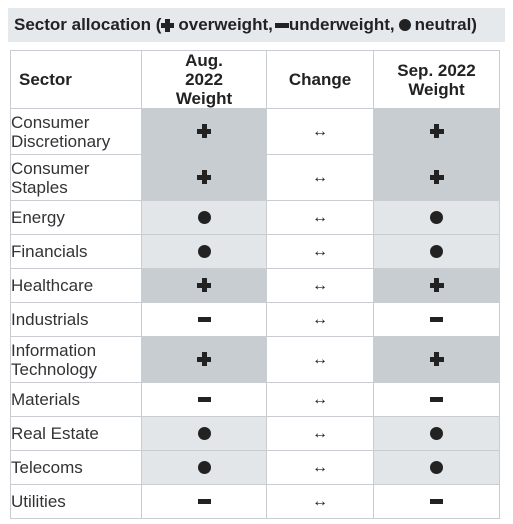 The image size is (513, 524). I want to click on table-row: Materials ↔, so click(255, 399).